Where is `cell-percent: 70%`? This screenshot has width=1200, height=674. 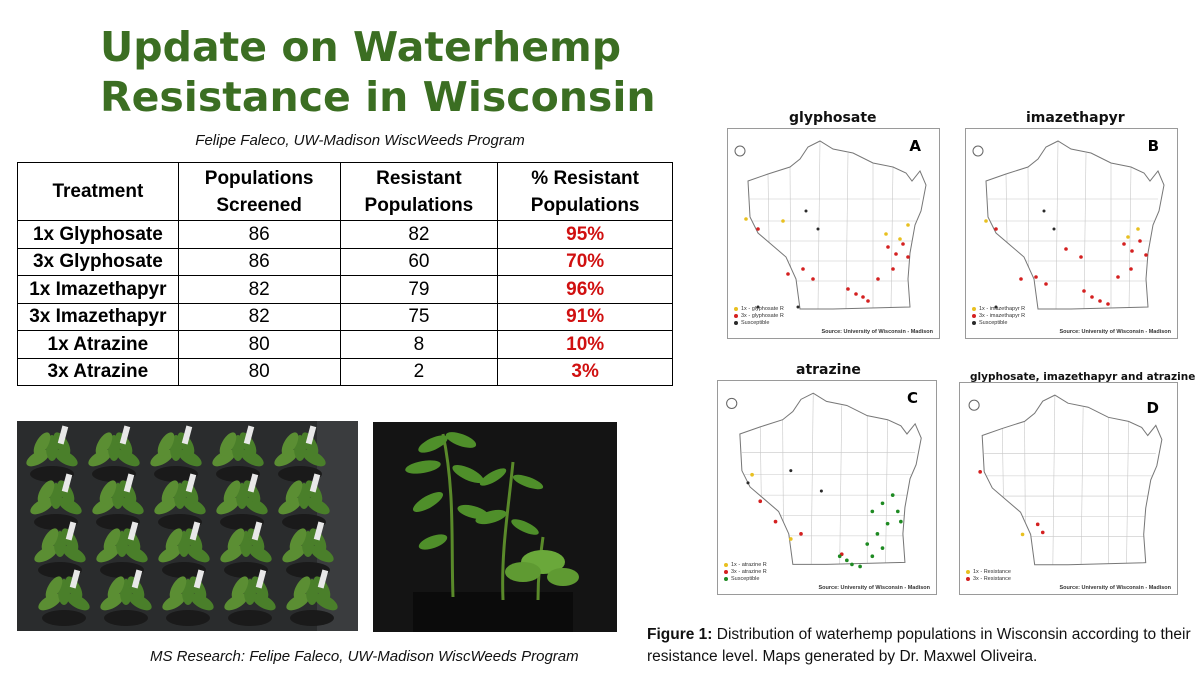 cell-percent: 70% is located at coordinates (585, 261).